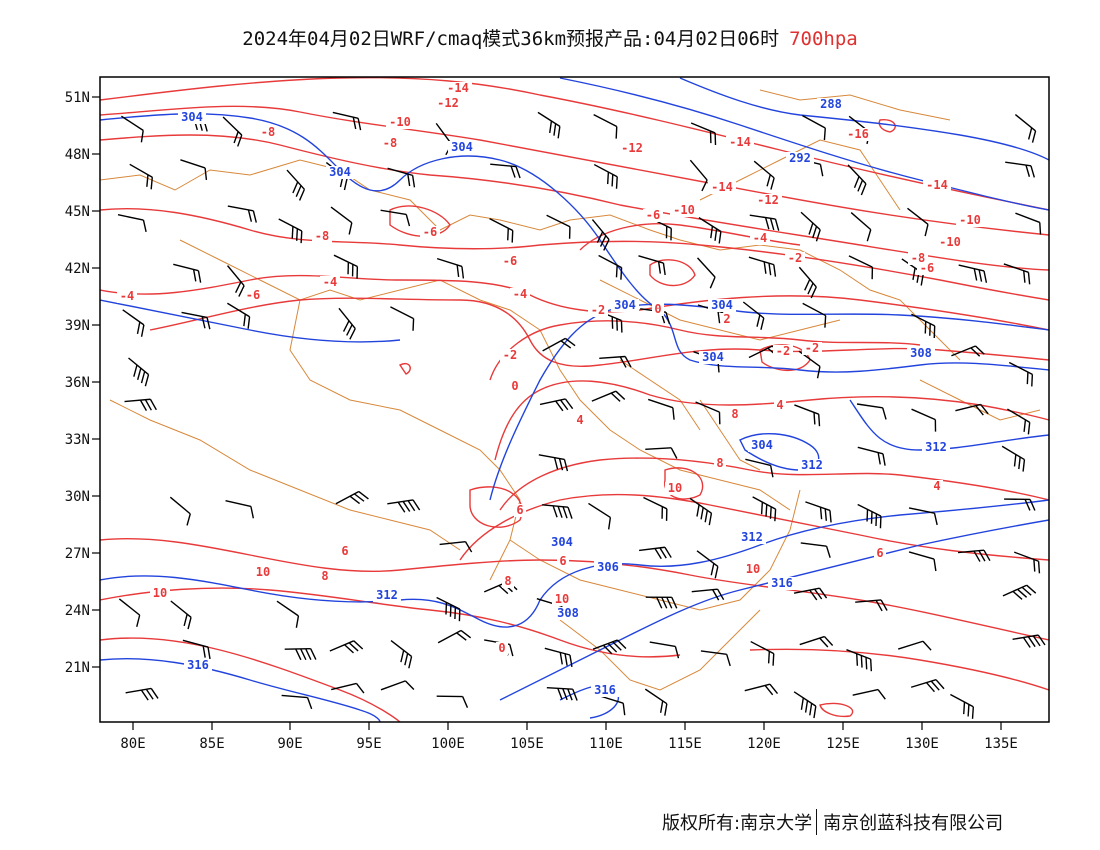 Image resolution: width=1100 pixels, height=850 pixels. What do you see at coordinates (858, 134) in the screenshot?
I see `contour-label: -16` at bounding box center [858, 134].